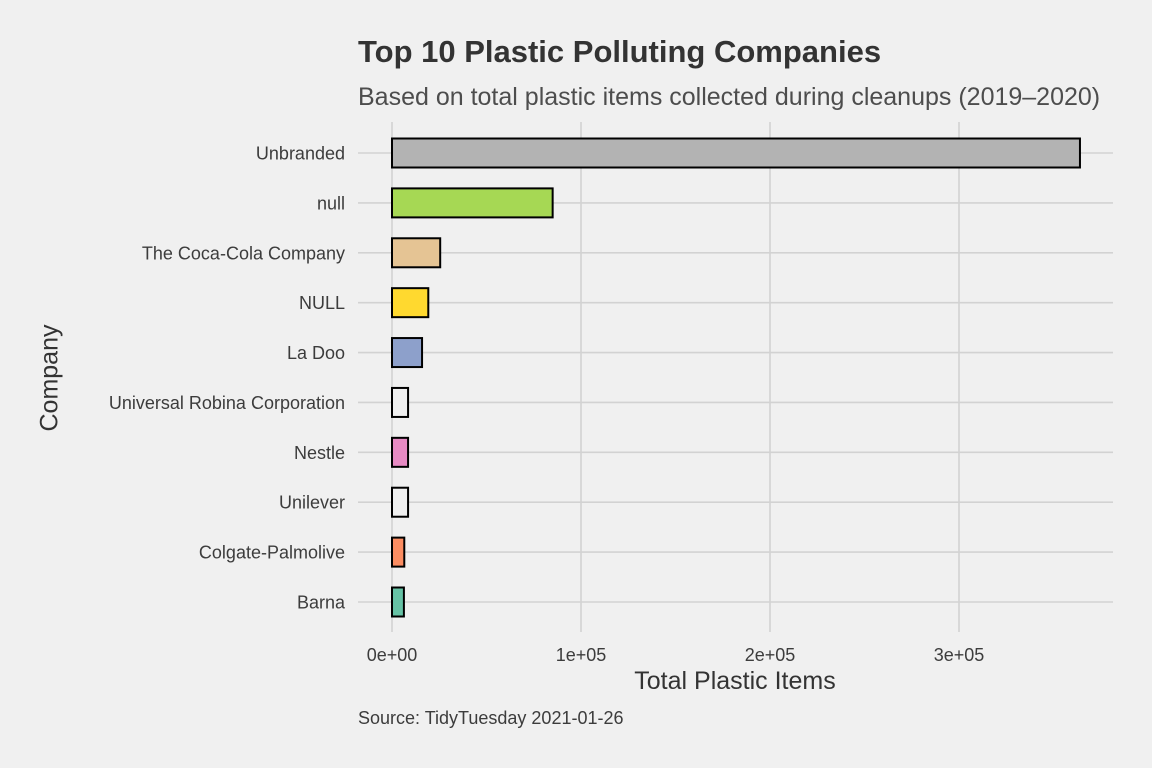 The image size is (1152, 768). Describe the element at coordinates (581, 655) in the screenshot. I see `x-tick-label: 1e+05` at that location.